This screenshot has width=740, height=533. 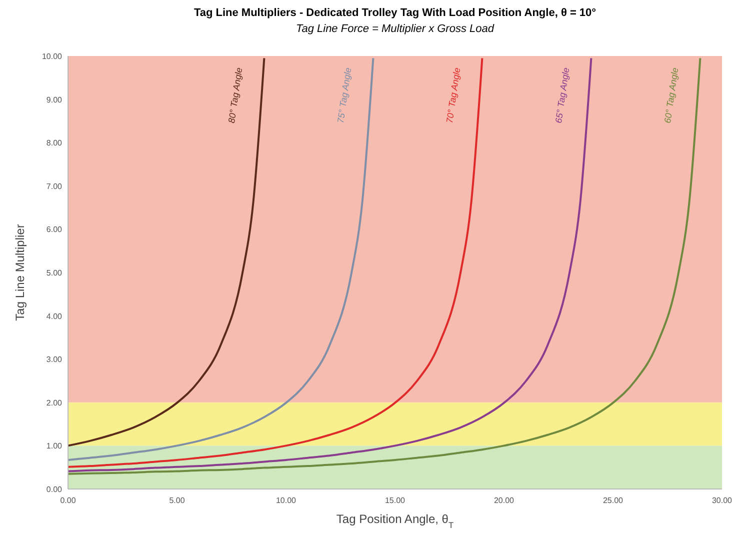 I want to click on x-tick-label: 15.00, so click(x=395, y=500).